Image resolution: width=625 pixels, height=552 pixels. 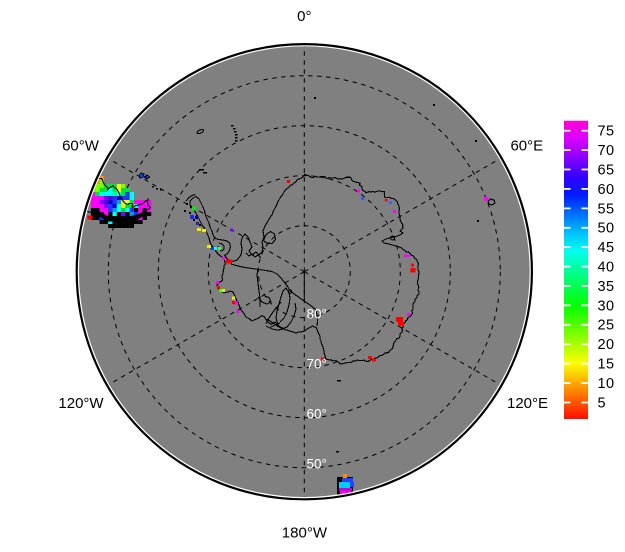 I want to click on svg-text: 40, so click(x=606, y=268).